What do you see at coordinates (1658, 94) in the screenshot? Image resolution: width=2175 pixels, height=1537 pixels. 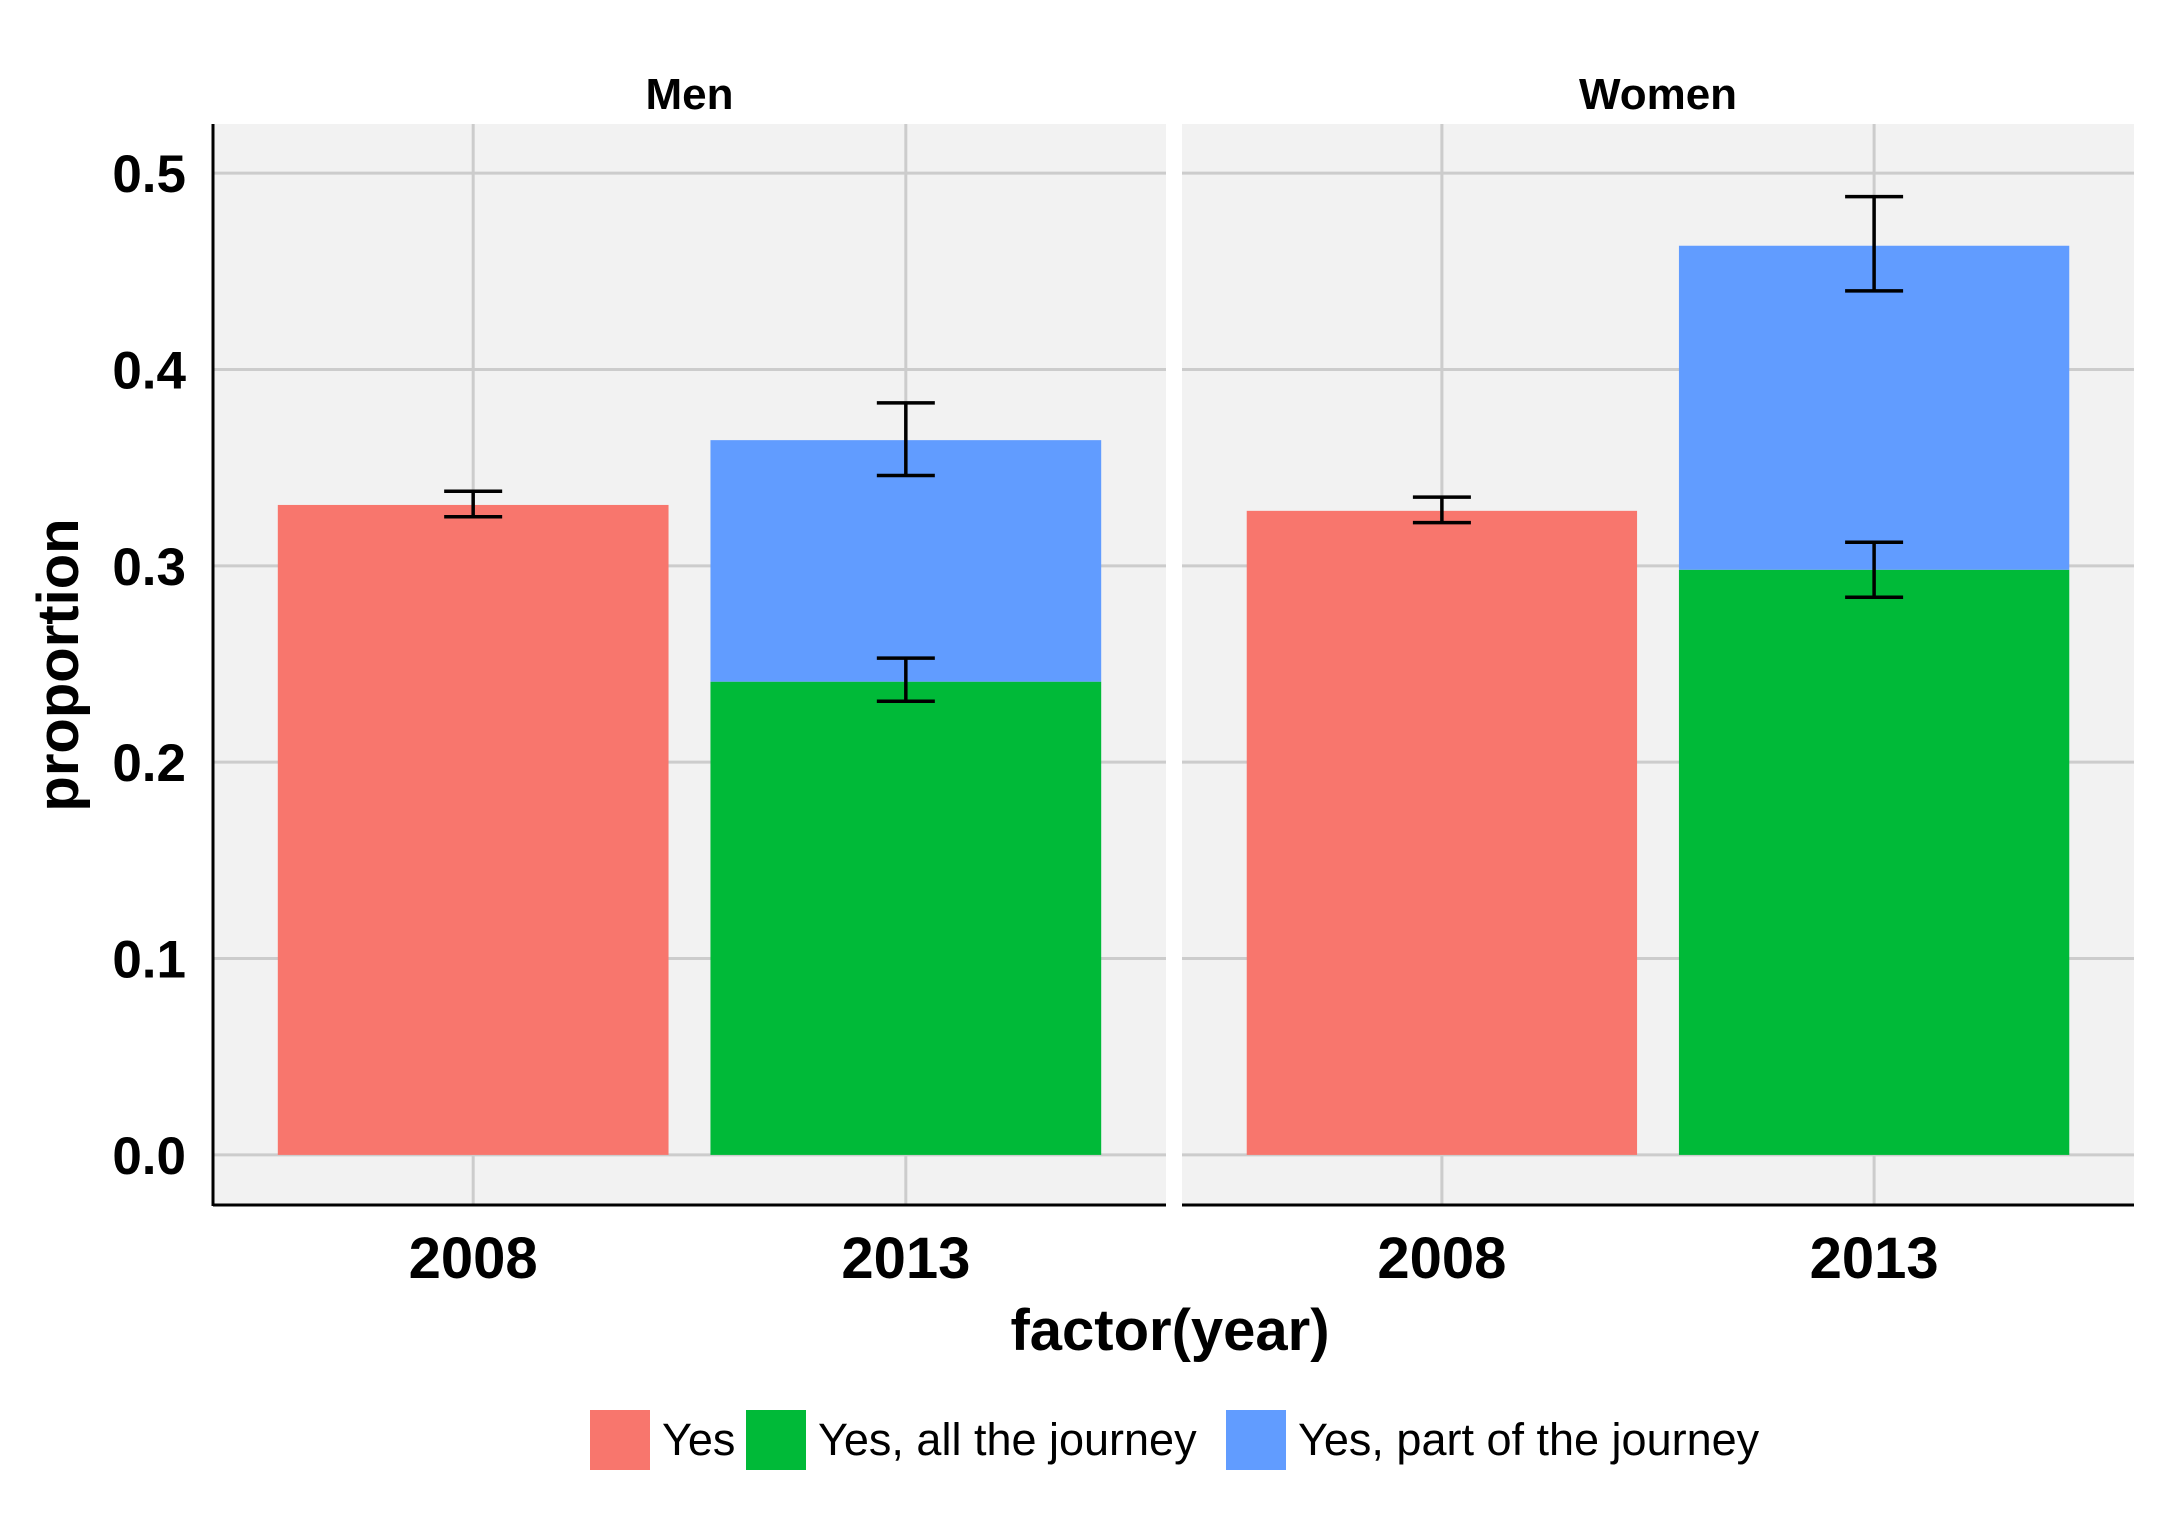 I see `facet-label-women: Women` at bounding box center [1658, 94].